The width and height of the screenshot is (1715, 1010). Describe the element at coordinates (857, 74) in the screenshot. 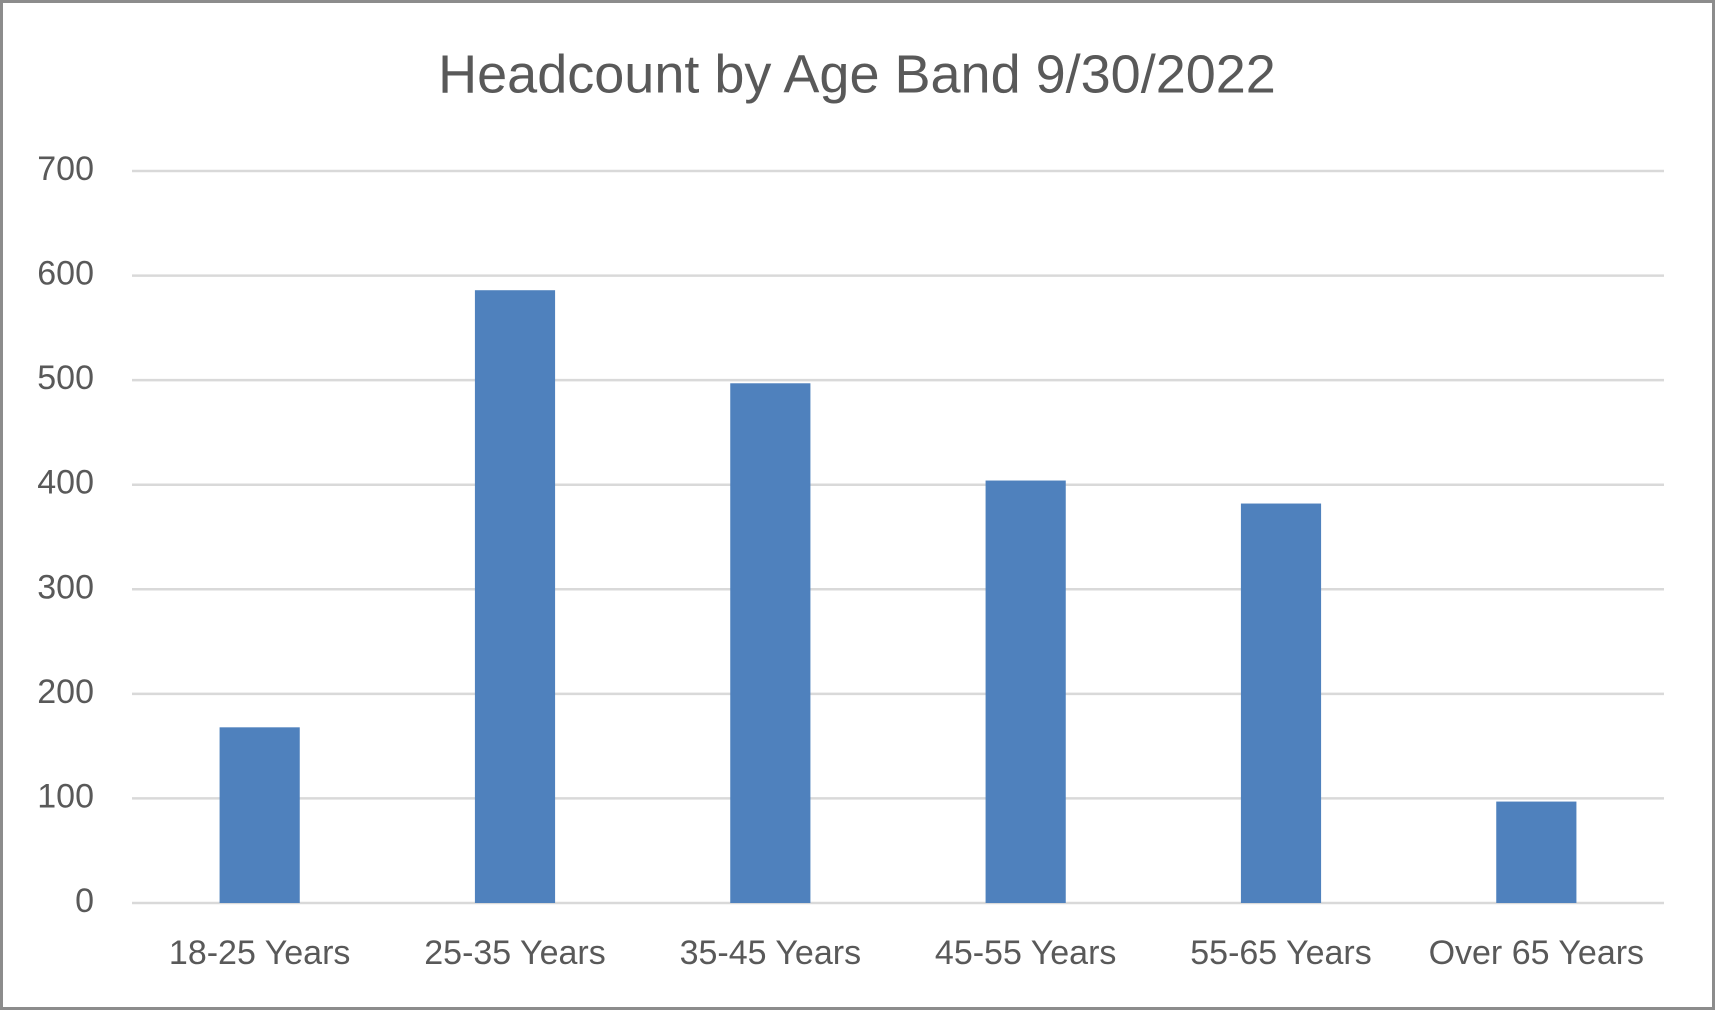

I see `chart-title: Headcount by Age Band 9/30/2022` at that location.